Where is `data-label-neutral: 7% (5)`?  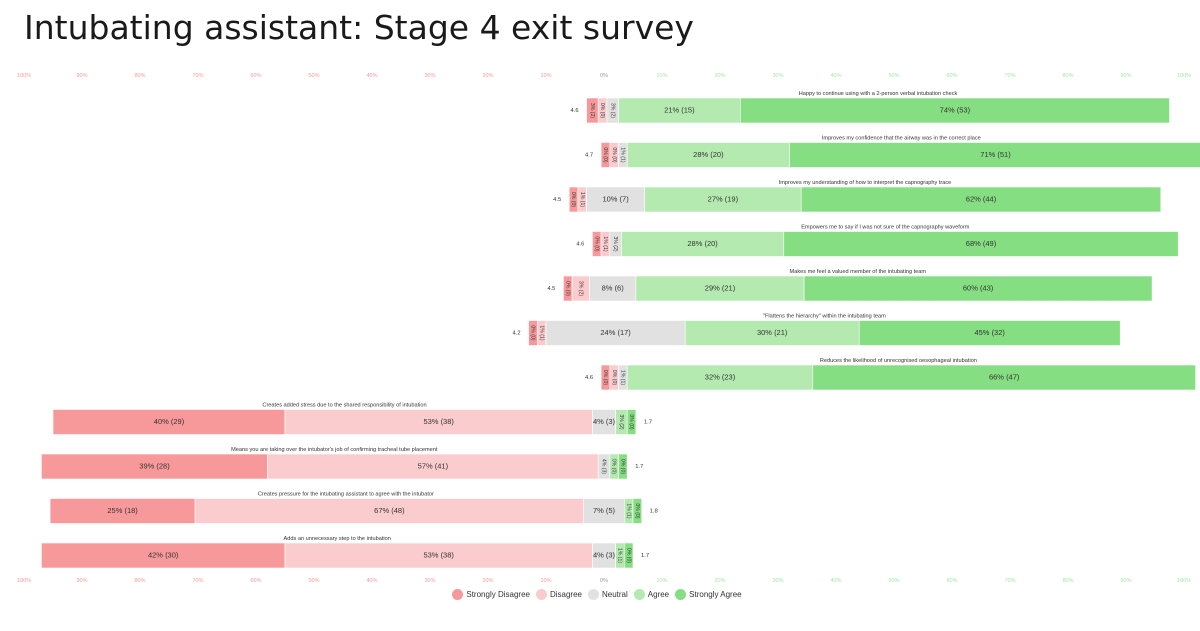
data-label-neutral: 7% (5) is located at coordinates (604, 510).